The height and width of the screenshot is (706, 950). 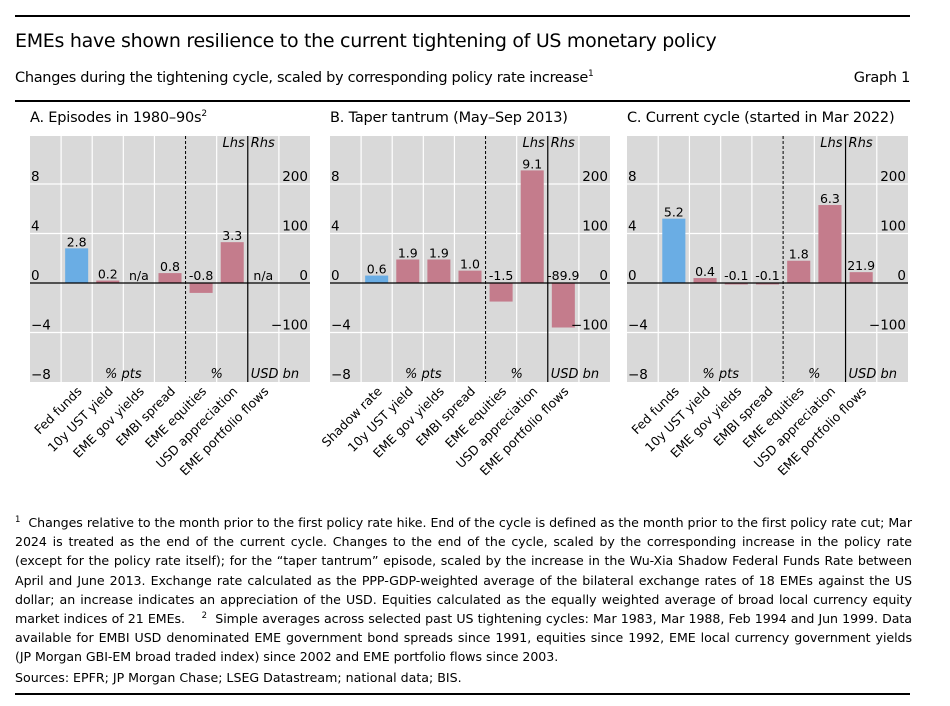 I want to click on data-label: 0.6, so click(x=377, y=269).